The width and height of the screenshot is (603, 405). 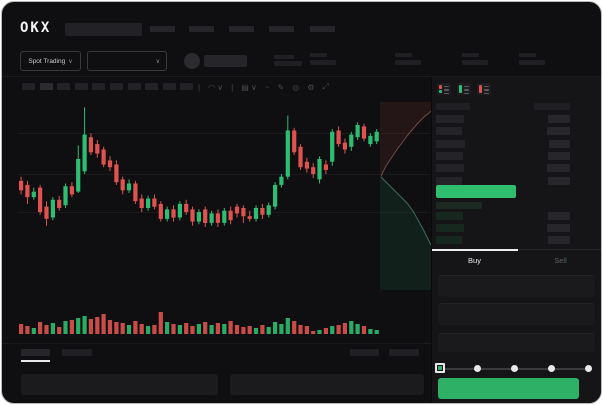 What do you see at coordinates (103, 29) in the screenshot?
I see `search-input` at bounding box center [103, 29].